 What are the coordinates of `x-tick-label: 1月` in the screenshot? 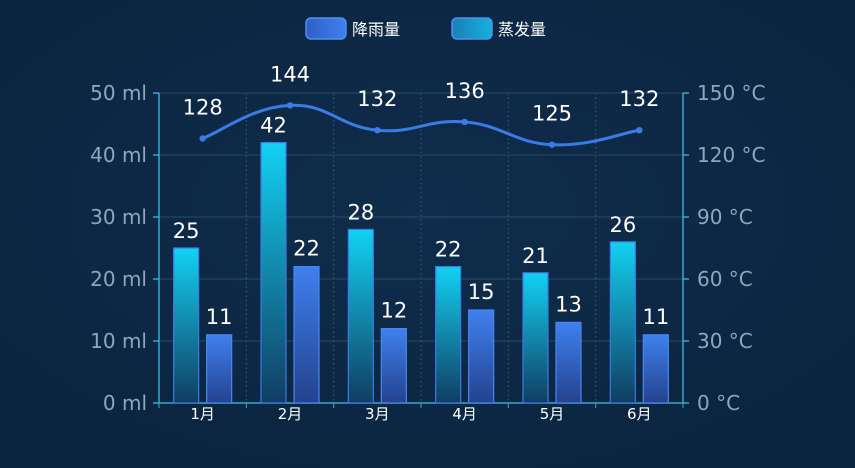 It's located at (202, 414).